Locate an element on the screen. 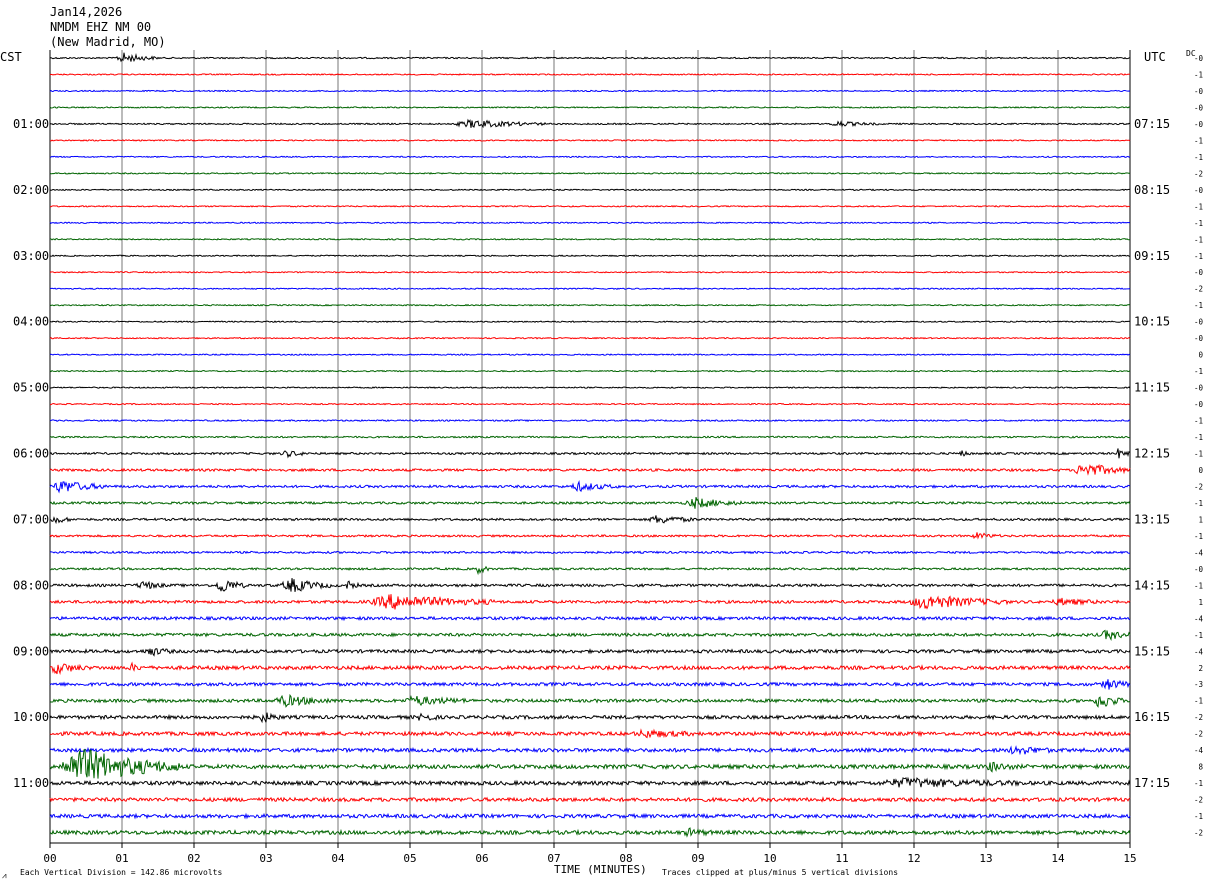 The image size is (1210, 886). x-tick-label: 01 is located at coordinates (121, 858).